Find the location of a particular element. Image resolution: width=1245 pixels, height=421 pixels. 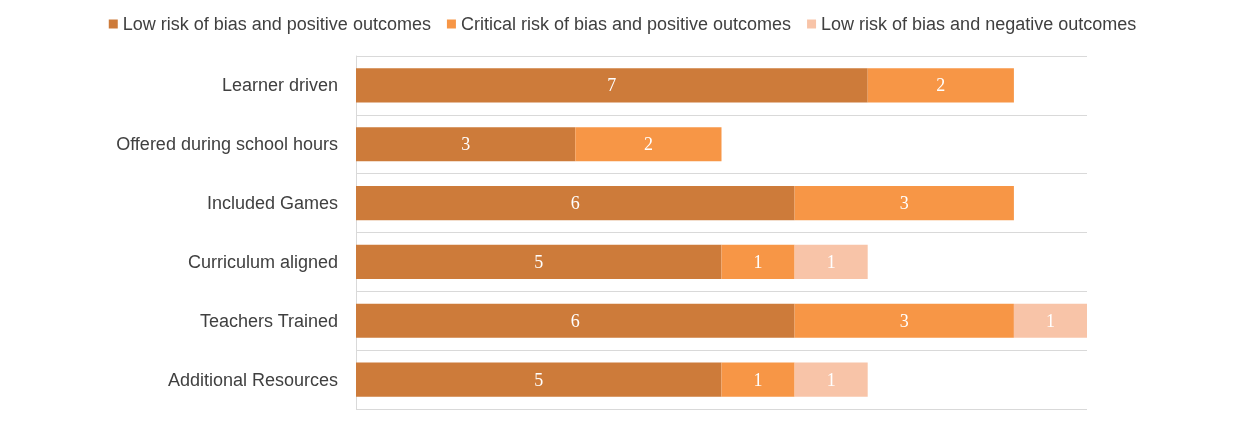

y-tick-label: Learner driven is located at coordinates (279, 85).